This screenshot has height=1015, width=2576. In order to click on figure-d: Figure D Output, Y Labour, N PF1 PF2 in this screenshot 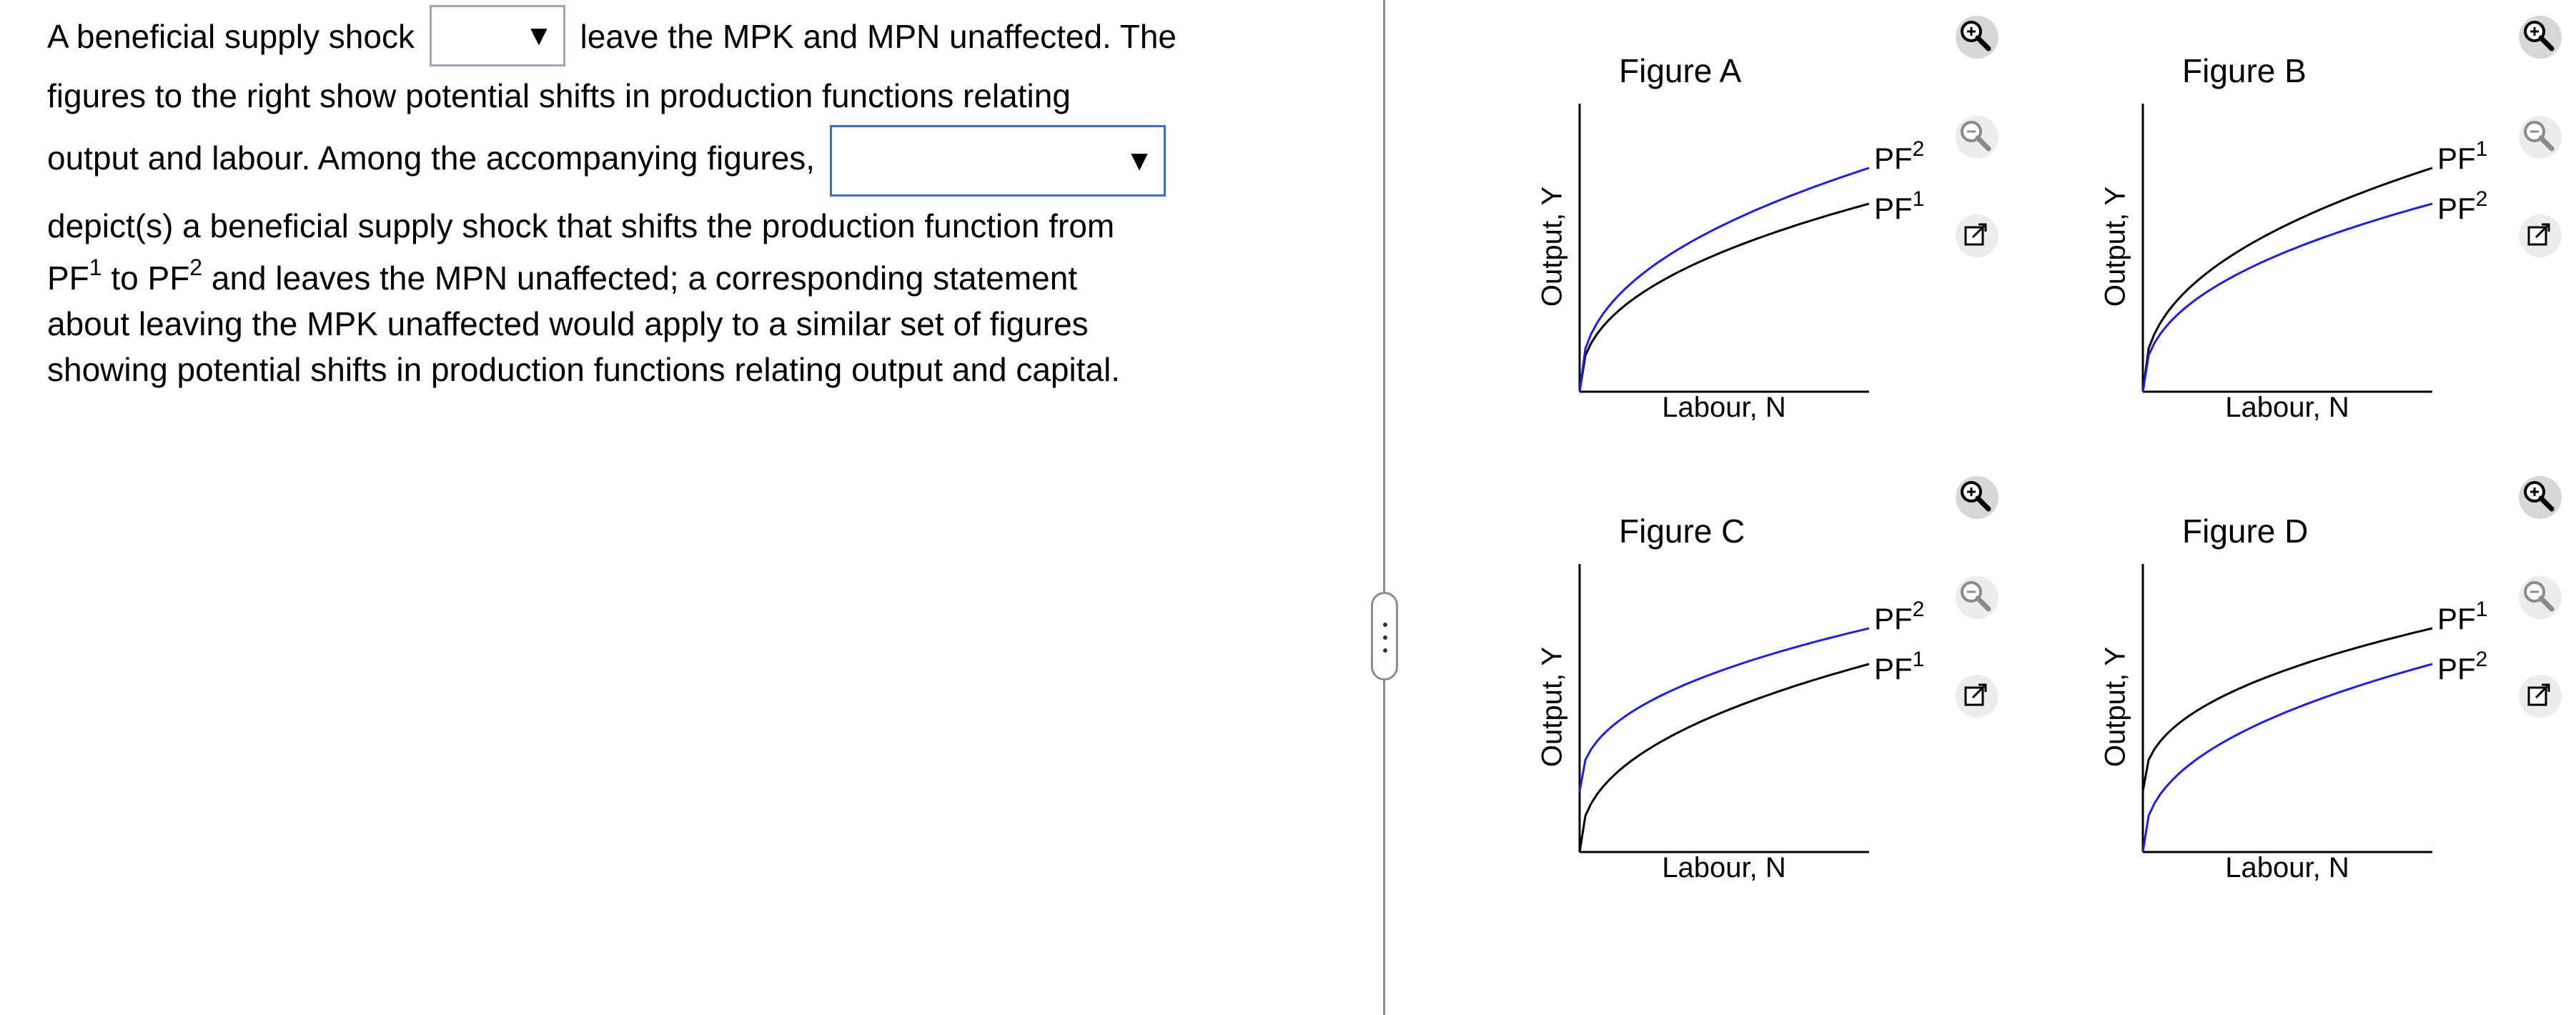, I will do `click(2320, 686)`.